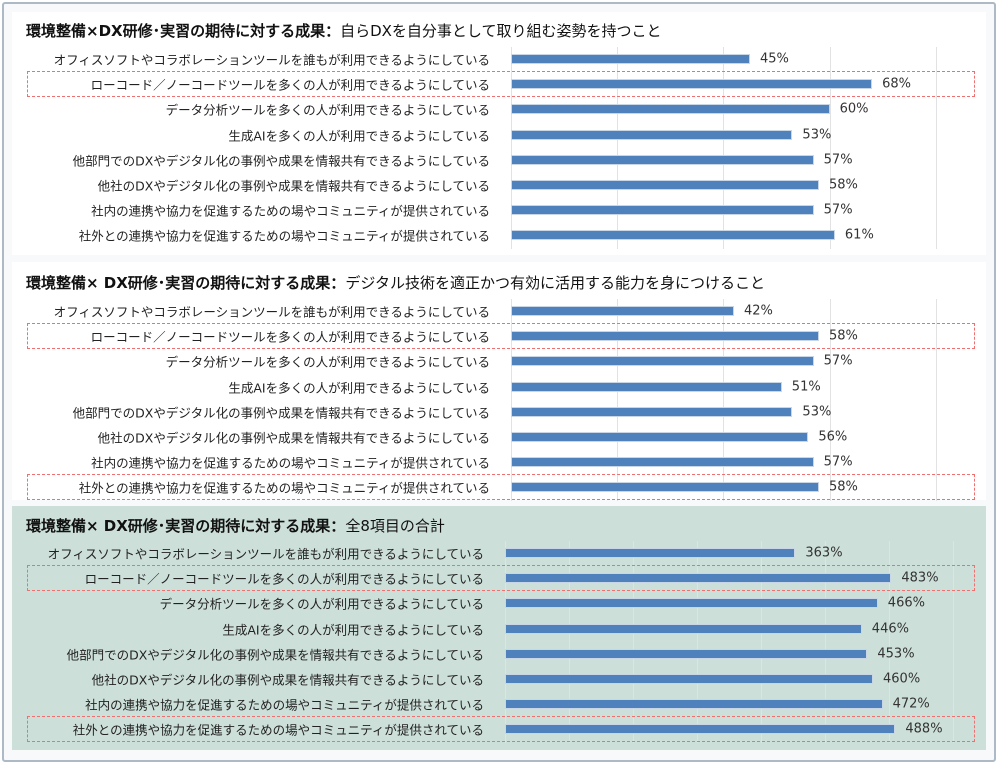 This screenshot has height=766, width=1000. What do you see at coordinates (395, 526) in the screenshot?
I see `chart-title-text: 全8項目の合計` at bounding box center [395, 526].